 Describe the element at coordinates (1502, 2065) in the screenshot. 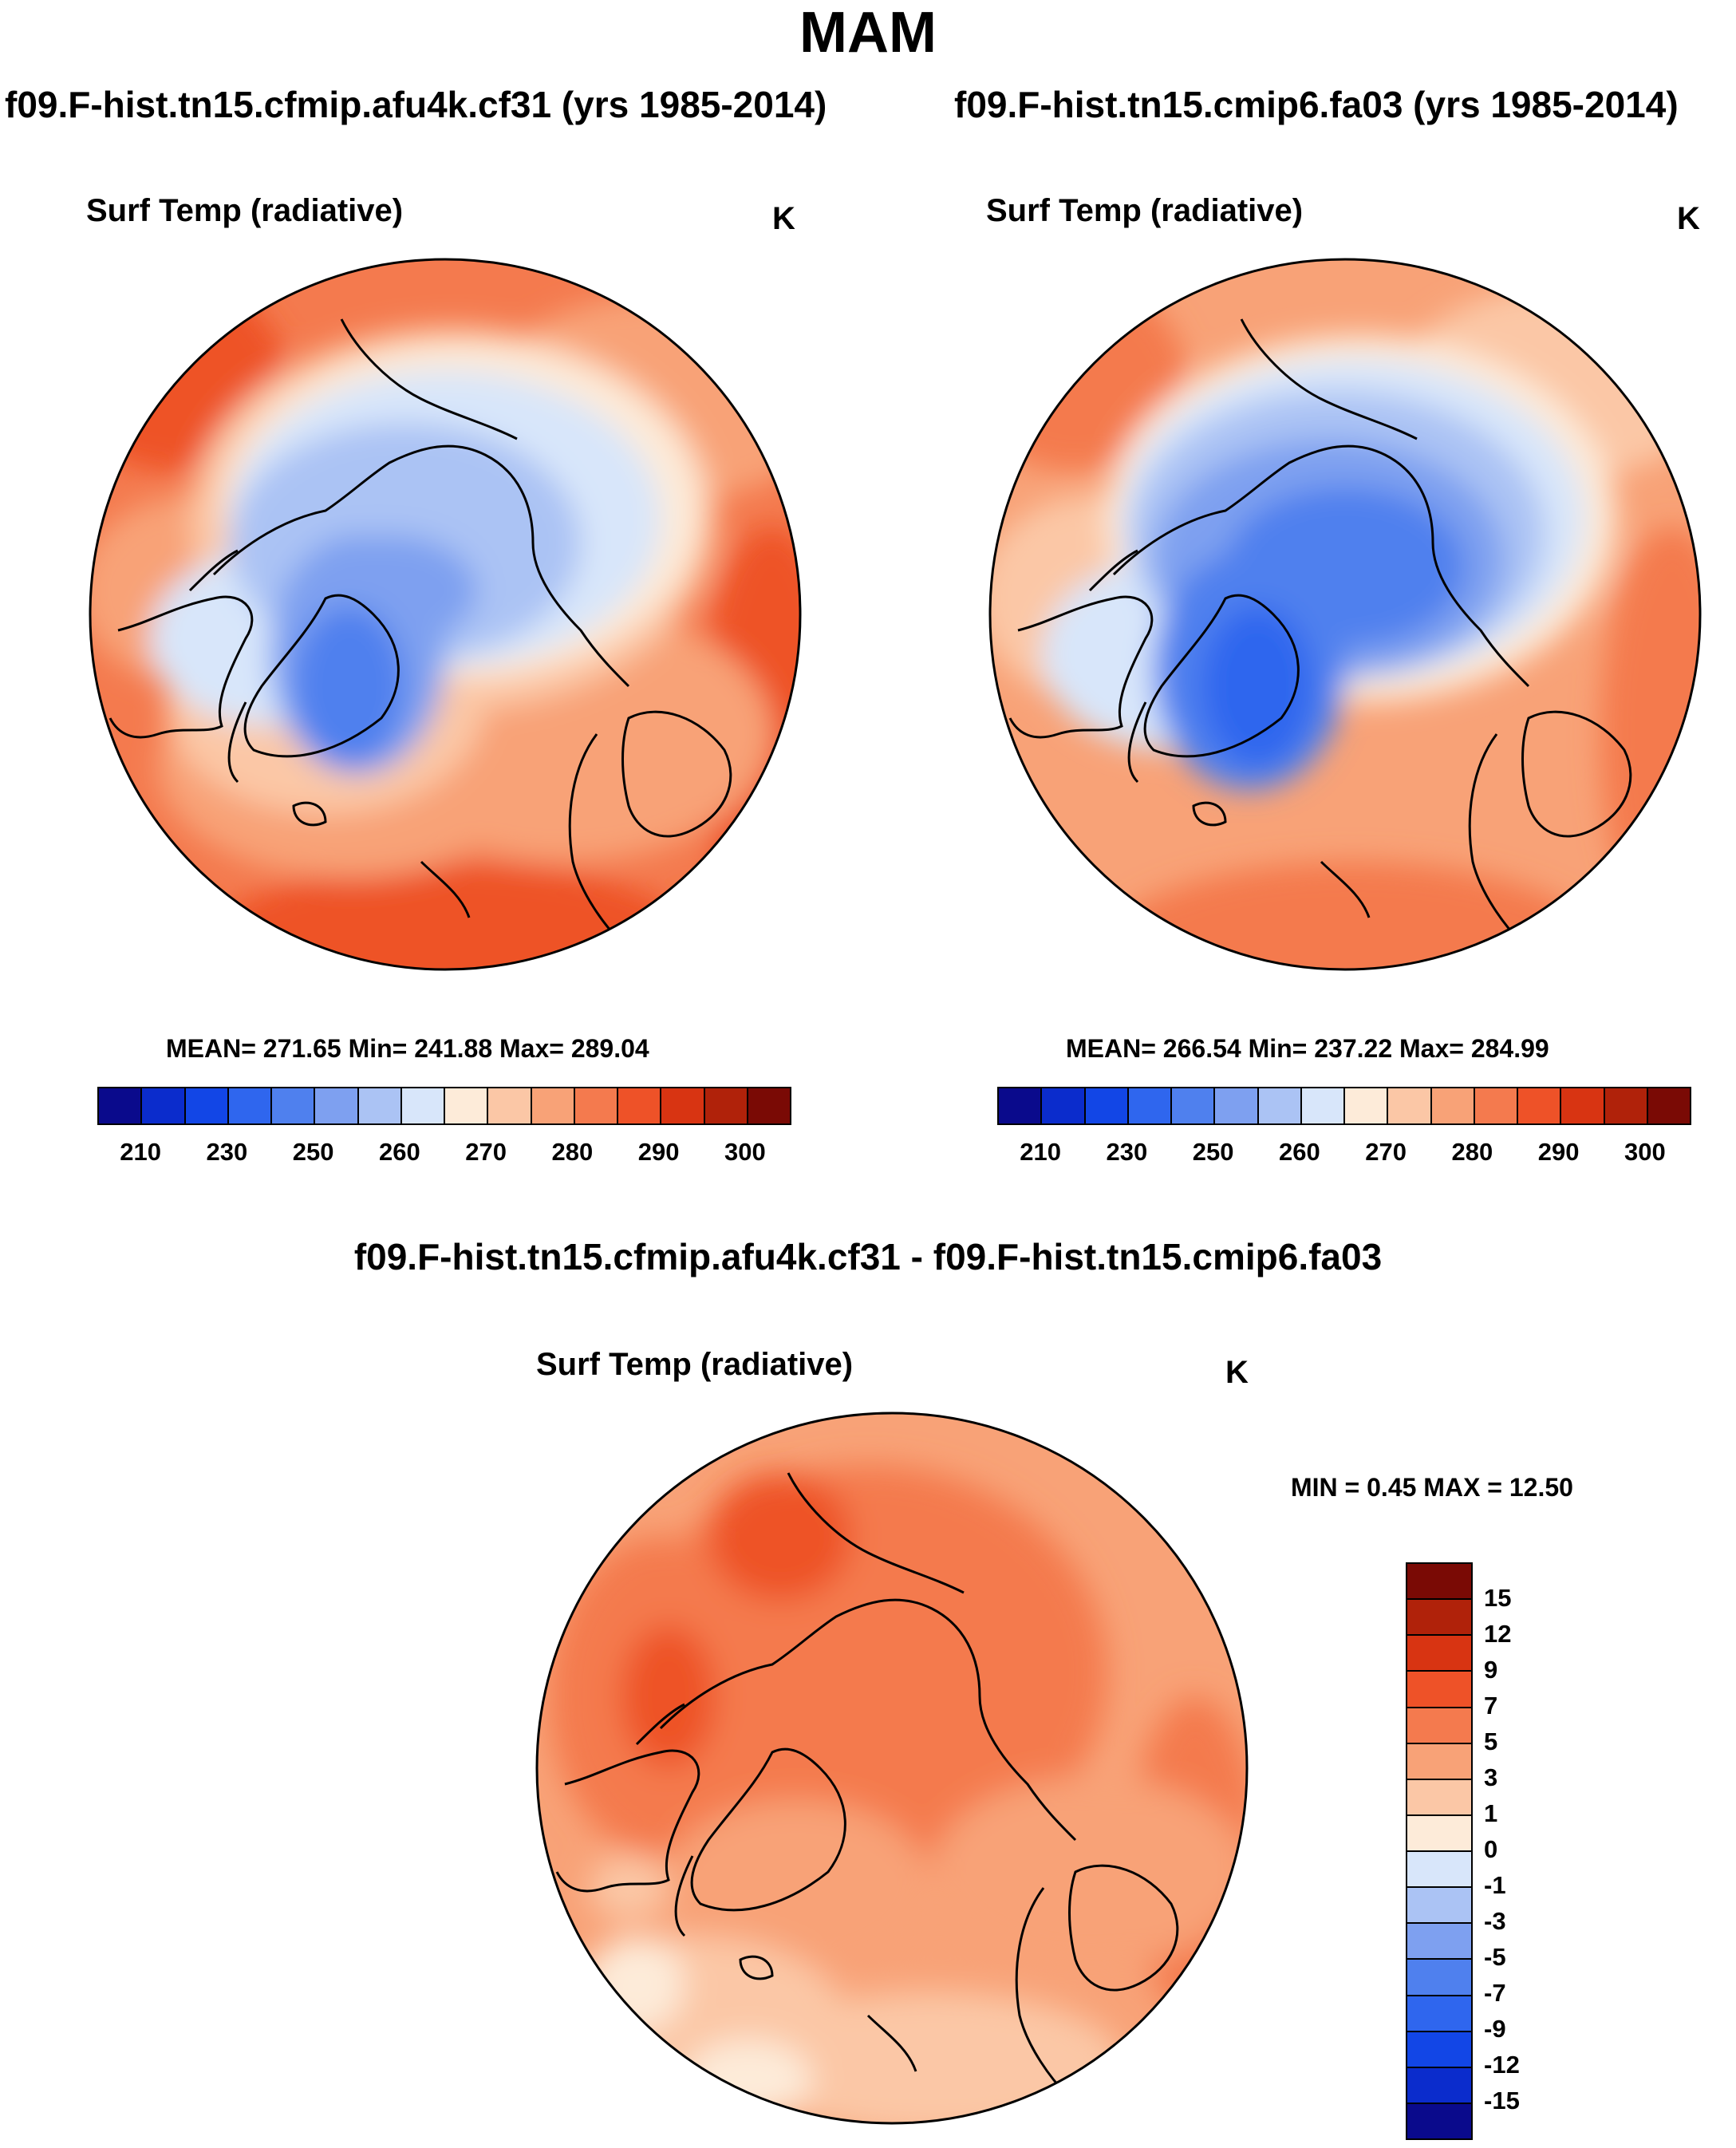

I see `colorbar-tick-label: -12` at that location.